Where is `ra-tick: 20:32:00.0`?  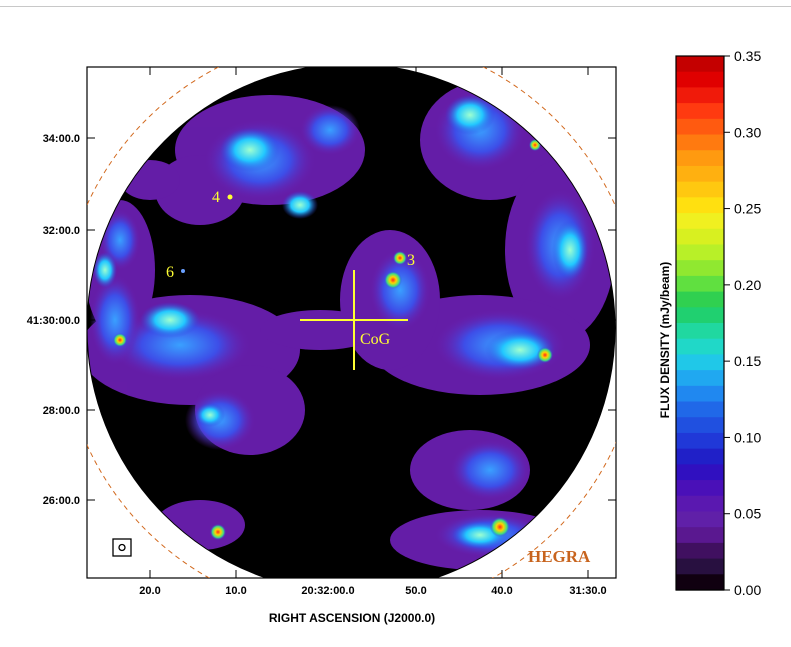
ra-tick: 20:32:00.0 is located at coordinates (327, 591).